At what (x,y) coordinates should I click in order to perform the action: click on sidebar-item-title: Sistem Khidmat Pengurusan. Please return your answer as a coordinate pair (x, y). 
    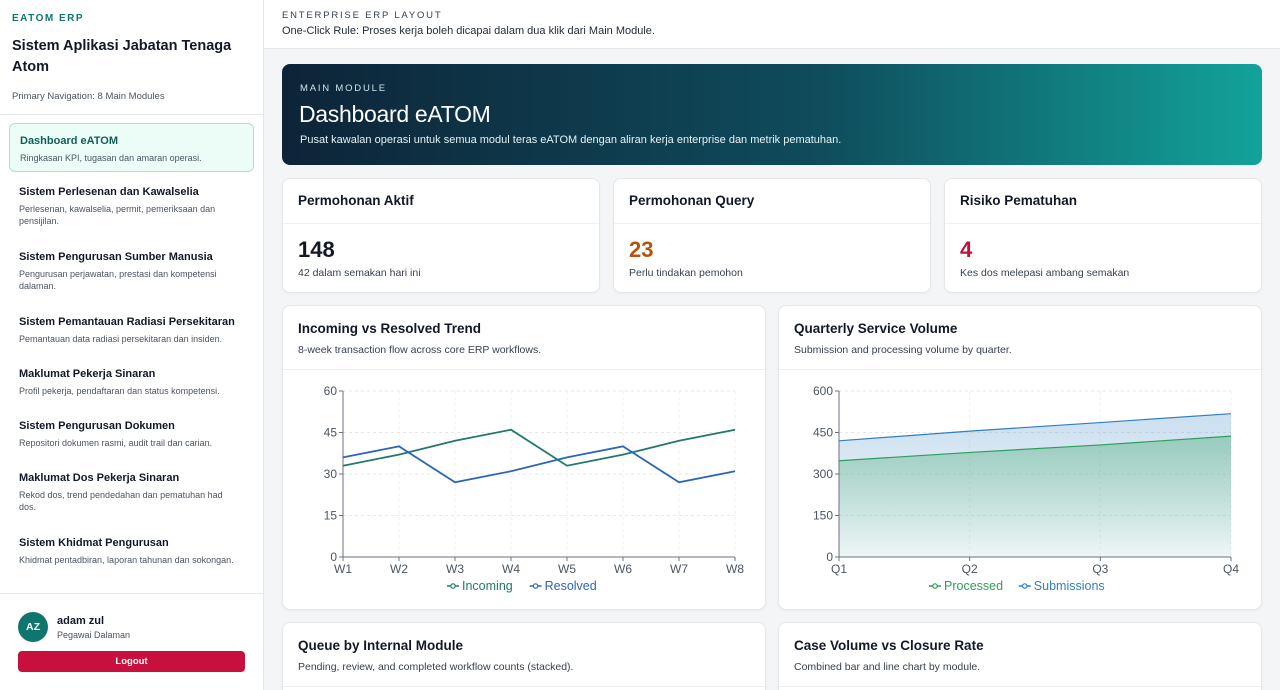
    Looking at the image, I should click on (94, 543).